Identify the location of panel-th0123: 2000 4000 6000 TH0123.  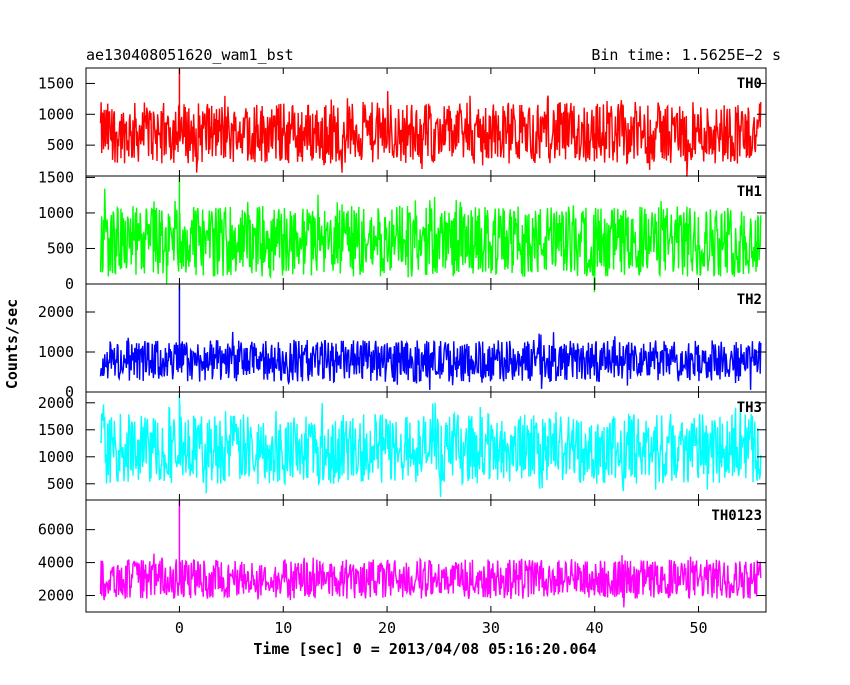
(402, 556).